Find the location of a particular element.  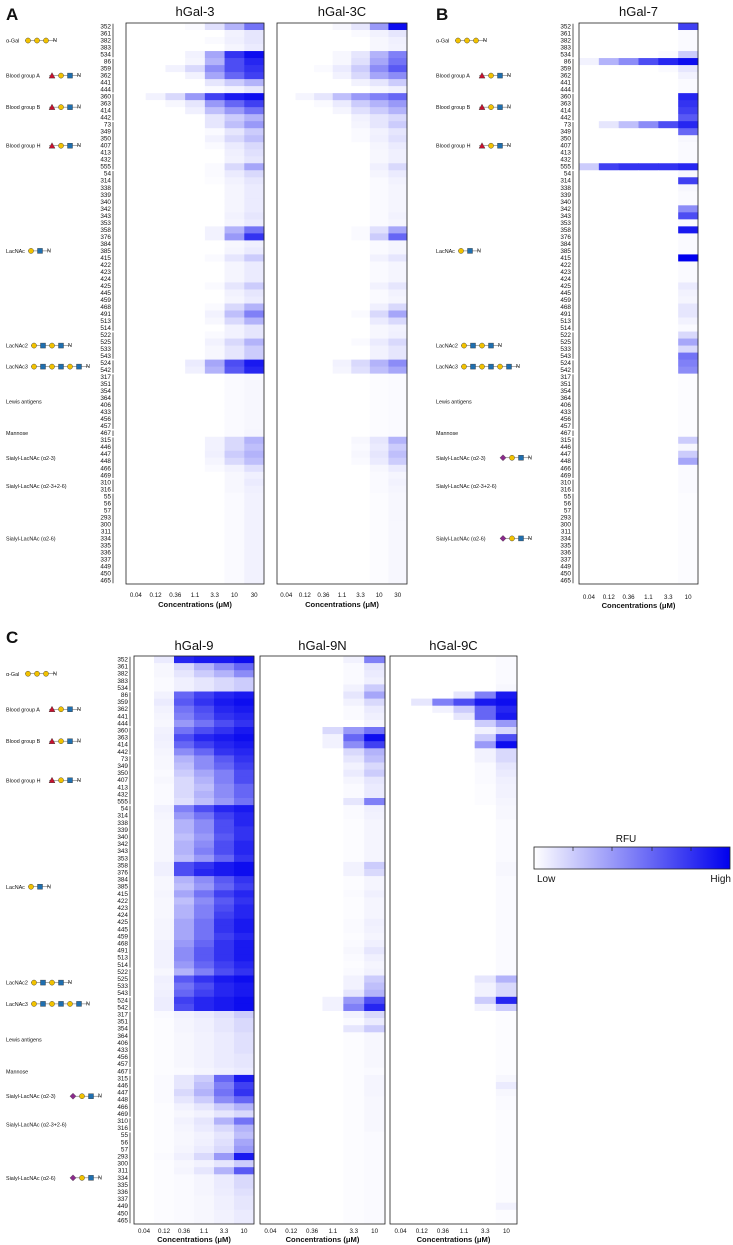

glycan-id-label: 383 is located at coordinates (105, 48).